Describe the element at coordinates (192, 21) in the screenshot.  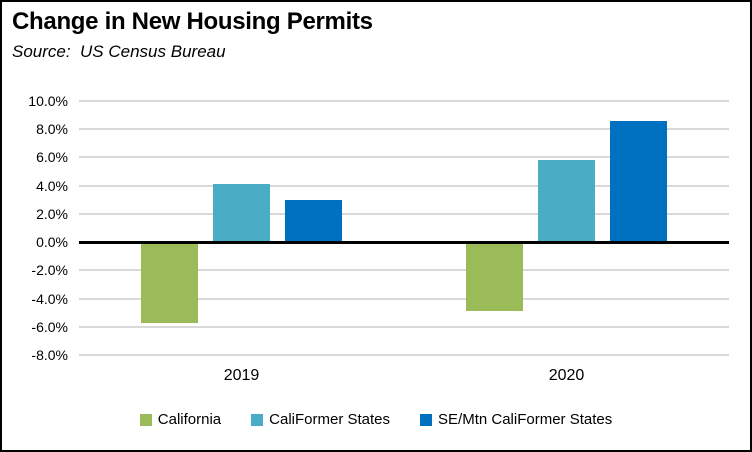
I see `chart-title: Change in New Housing Permits` at that location.